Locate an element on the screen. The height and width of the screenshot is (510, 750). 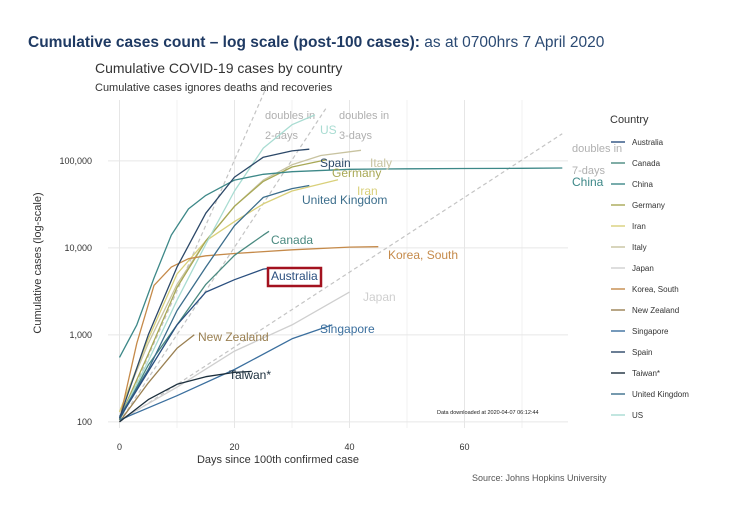
legend-label-china: China is located at coordinates (642, 184).